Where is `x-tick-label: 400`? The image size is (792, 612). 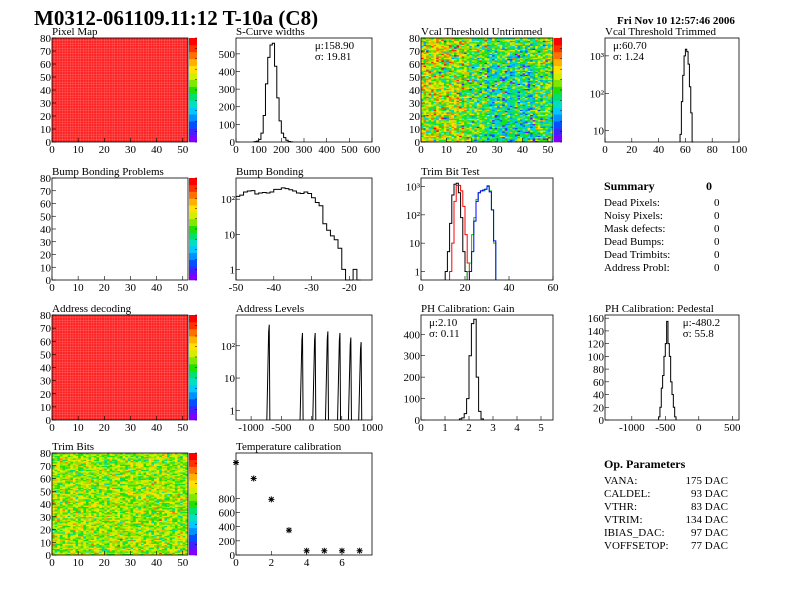
x-tick-label: 400 is located at coordinates (326, 150).